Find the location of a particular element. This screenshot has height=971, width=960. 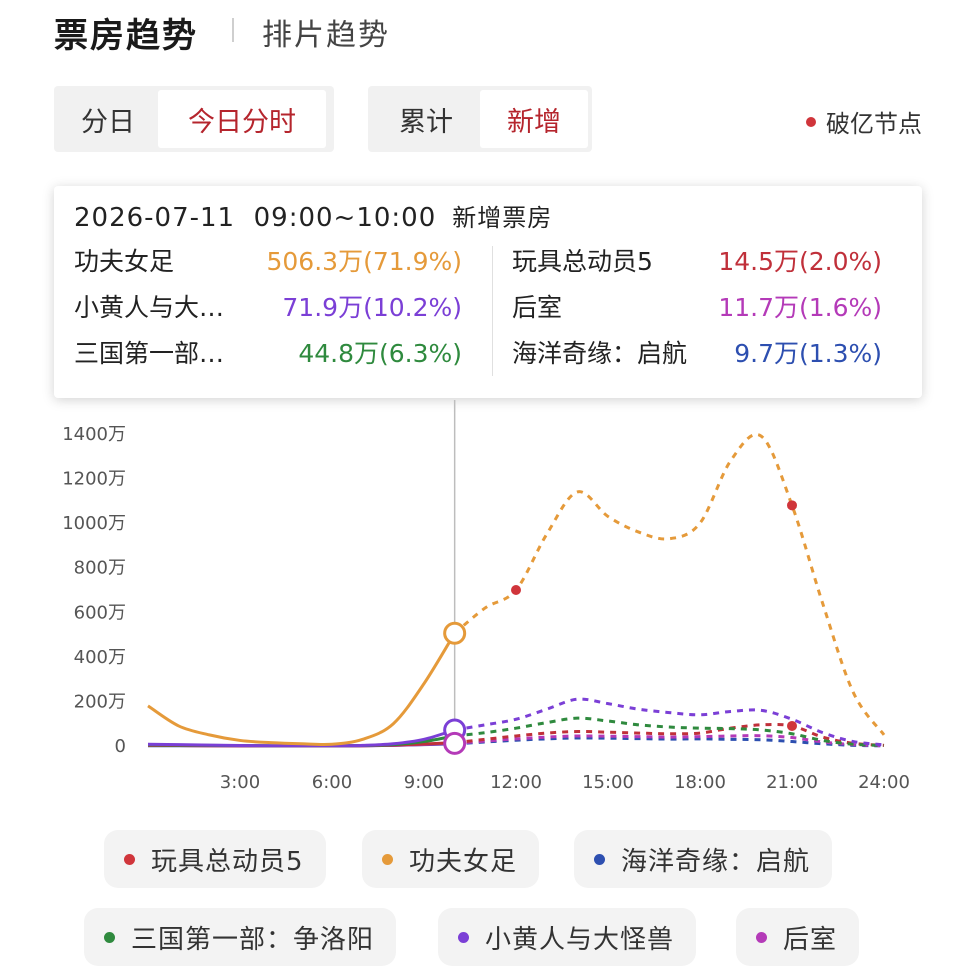

legend-item-toy-story: 玩具总动员5 is located at coordinates (215, 859).